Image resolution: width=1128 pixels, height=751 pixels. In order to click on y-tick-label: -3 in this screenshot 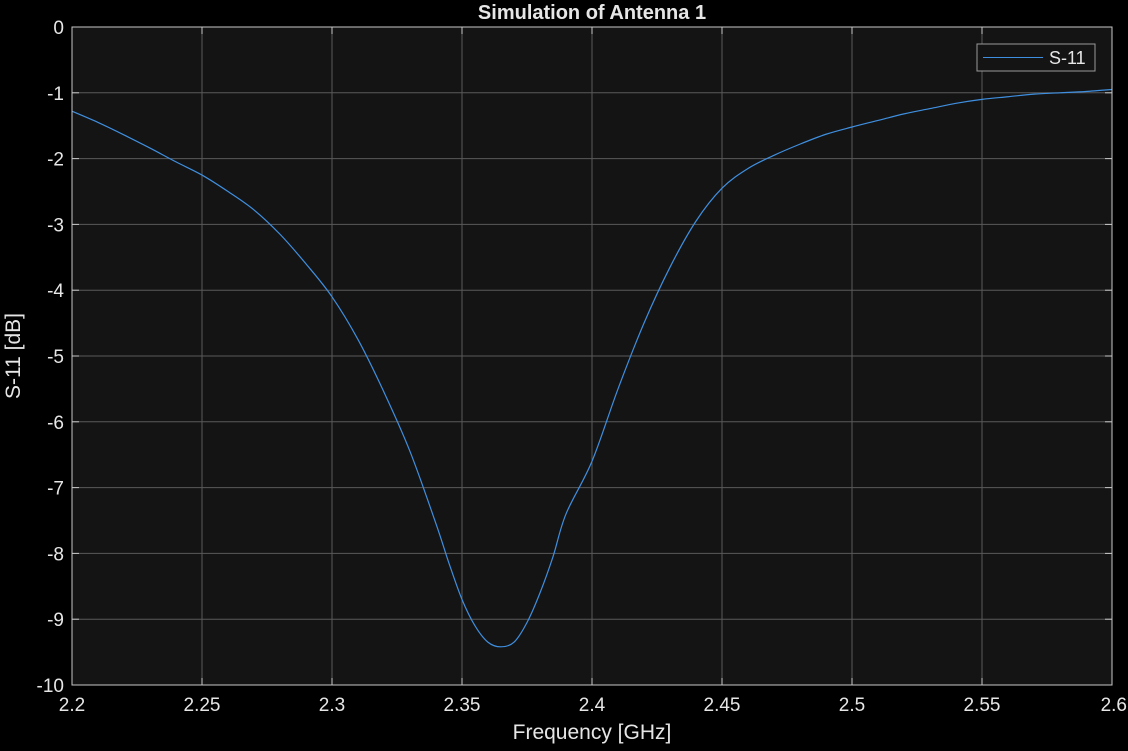, I will do `click(55, 225)`.